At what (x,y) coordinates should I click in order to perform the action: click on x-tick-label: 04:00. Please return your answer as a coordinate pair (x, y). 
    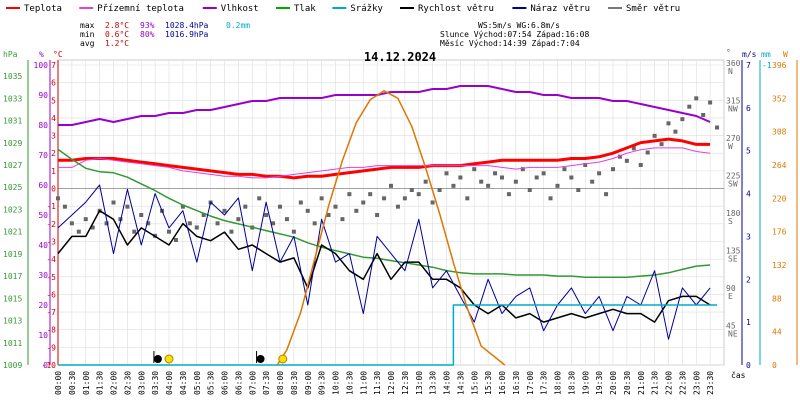
    Looking at the image, I should click on (169, 383).